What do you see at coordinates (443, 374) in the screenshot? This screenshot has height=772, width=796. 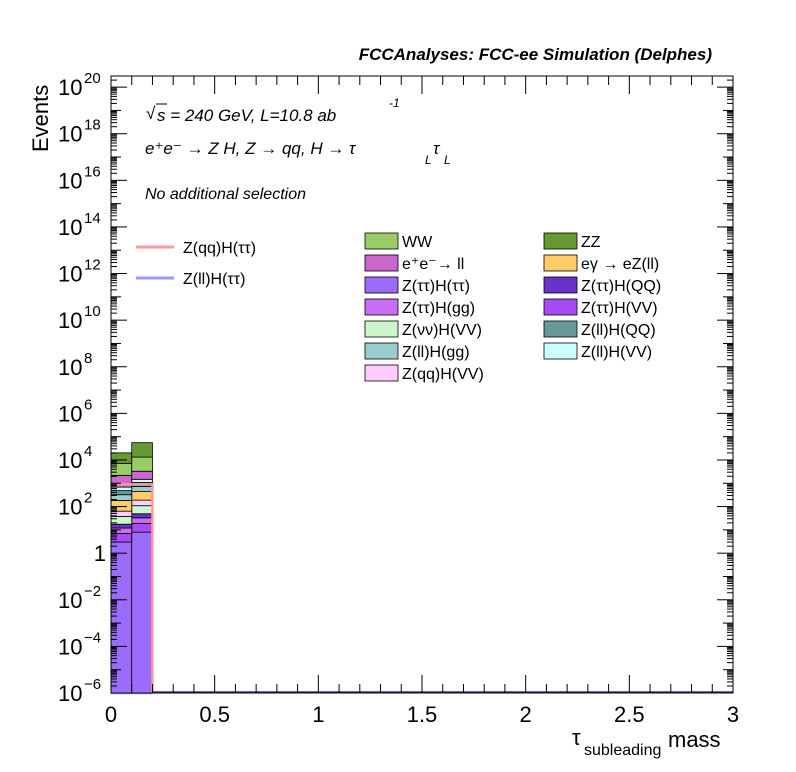 I see `legend-label: Z(qq)H(VV)` at bounding box center [443, 374].